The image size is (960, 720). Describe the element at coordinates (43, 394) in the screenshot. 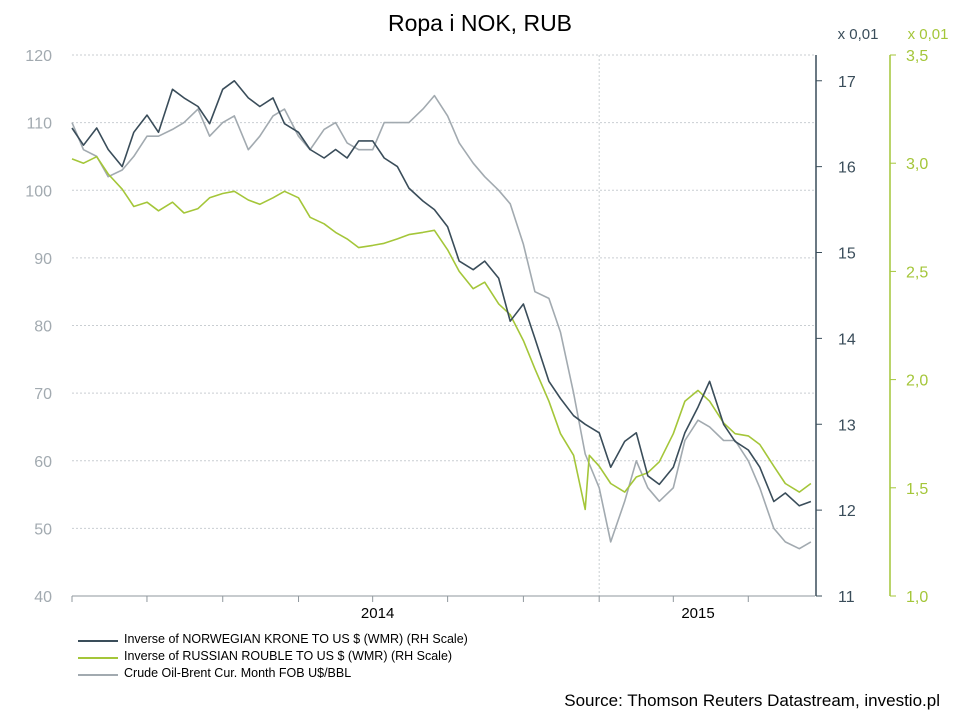

I see `left-tick-label: 70` at that location.